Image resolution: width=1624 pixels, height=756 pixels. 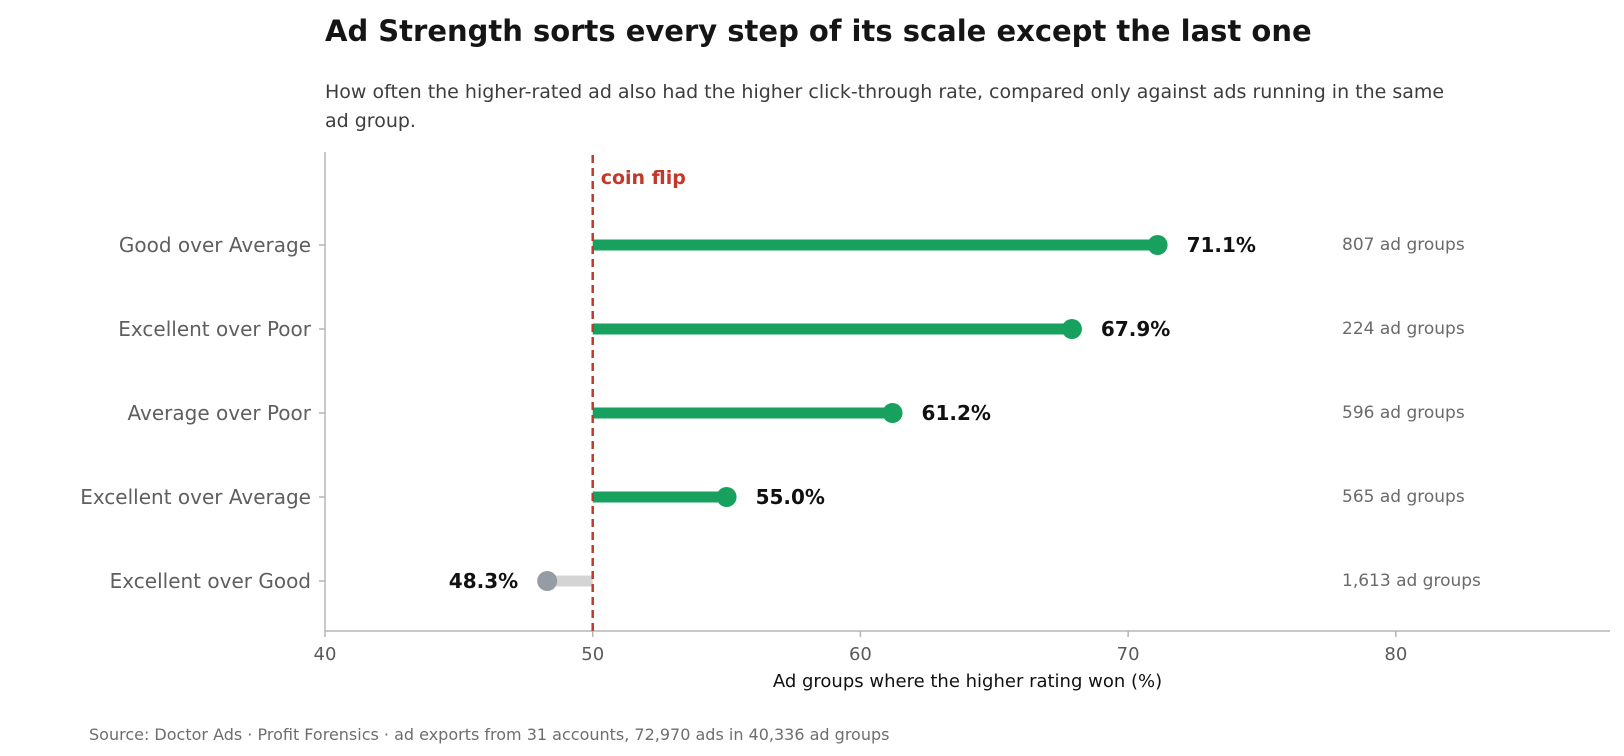 I want to click on x-tick-label: 50, so click(x=592, y=654).